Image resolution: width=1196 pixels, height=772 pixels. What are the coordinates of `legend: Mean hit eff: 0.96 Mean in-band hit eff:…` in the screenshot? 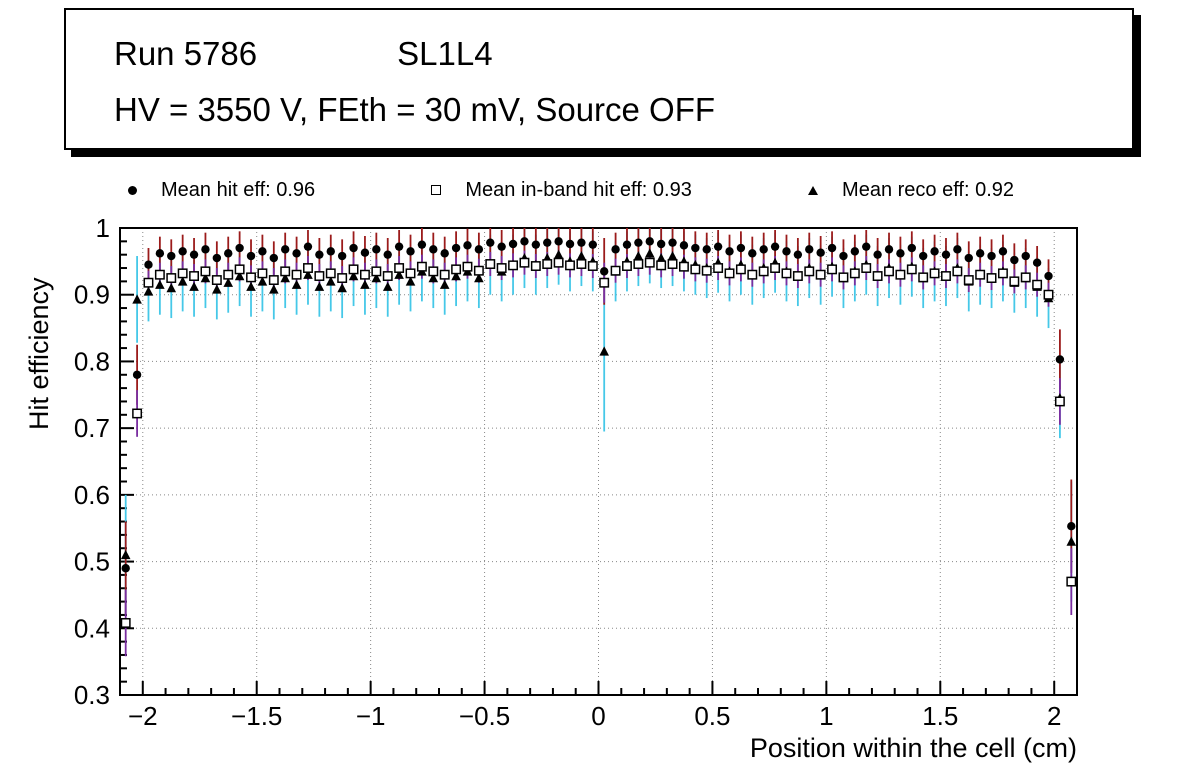 It's located at (571, 190).